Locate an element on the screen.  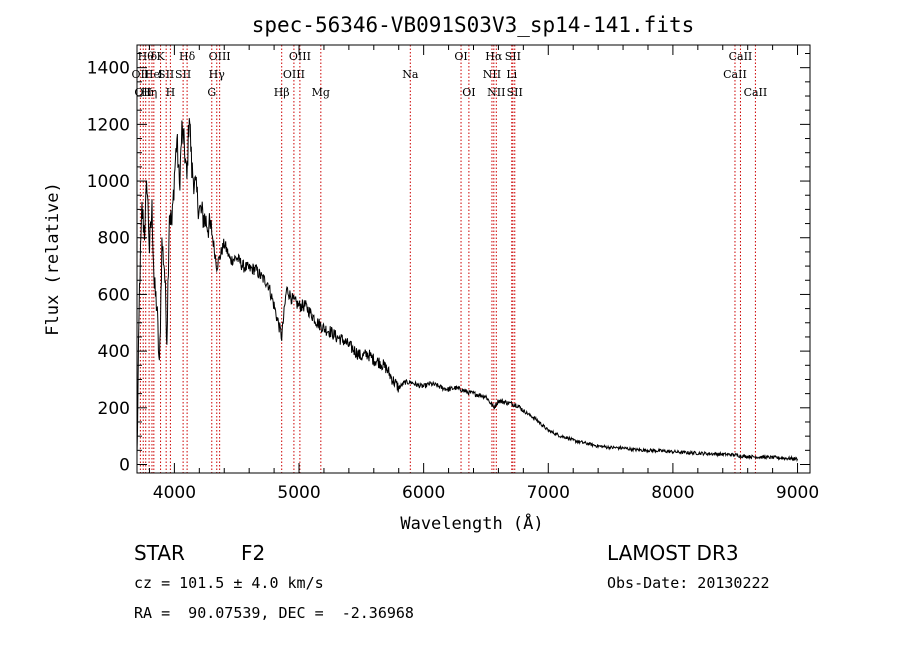
spectral-line-label: He is located at coordinates (152, 74).